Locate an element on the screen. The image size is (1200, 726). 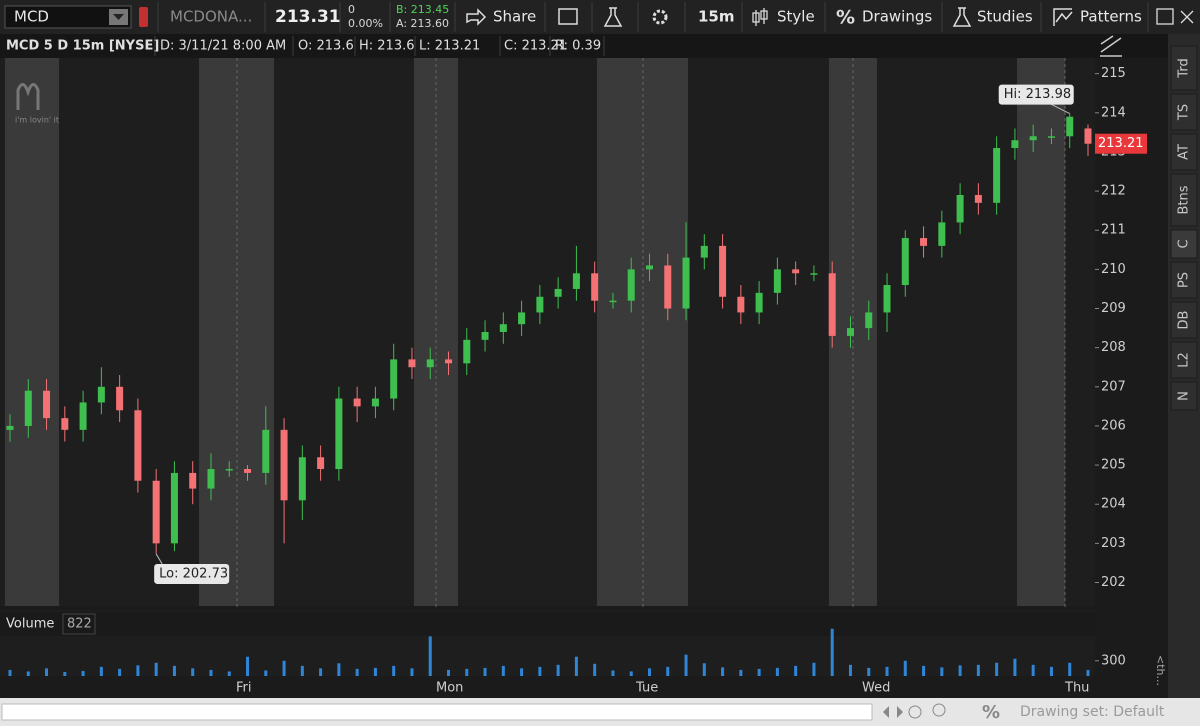
side-tab-label: TS is located at coordinates (1184, 112).